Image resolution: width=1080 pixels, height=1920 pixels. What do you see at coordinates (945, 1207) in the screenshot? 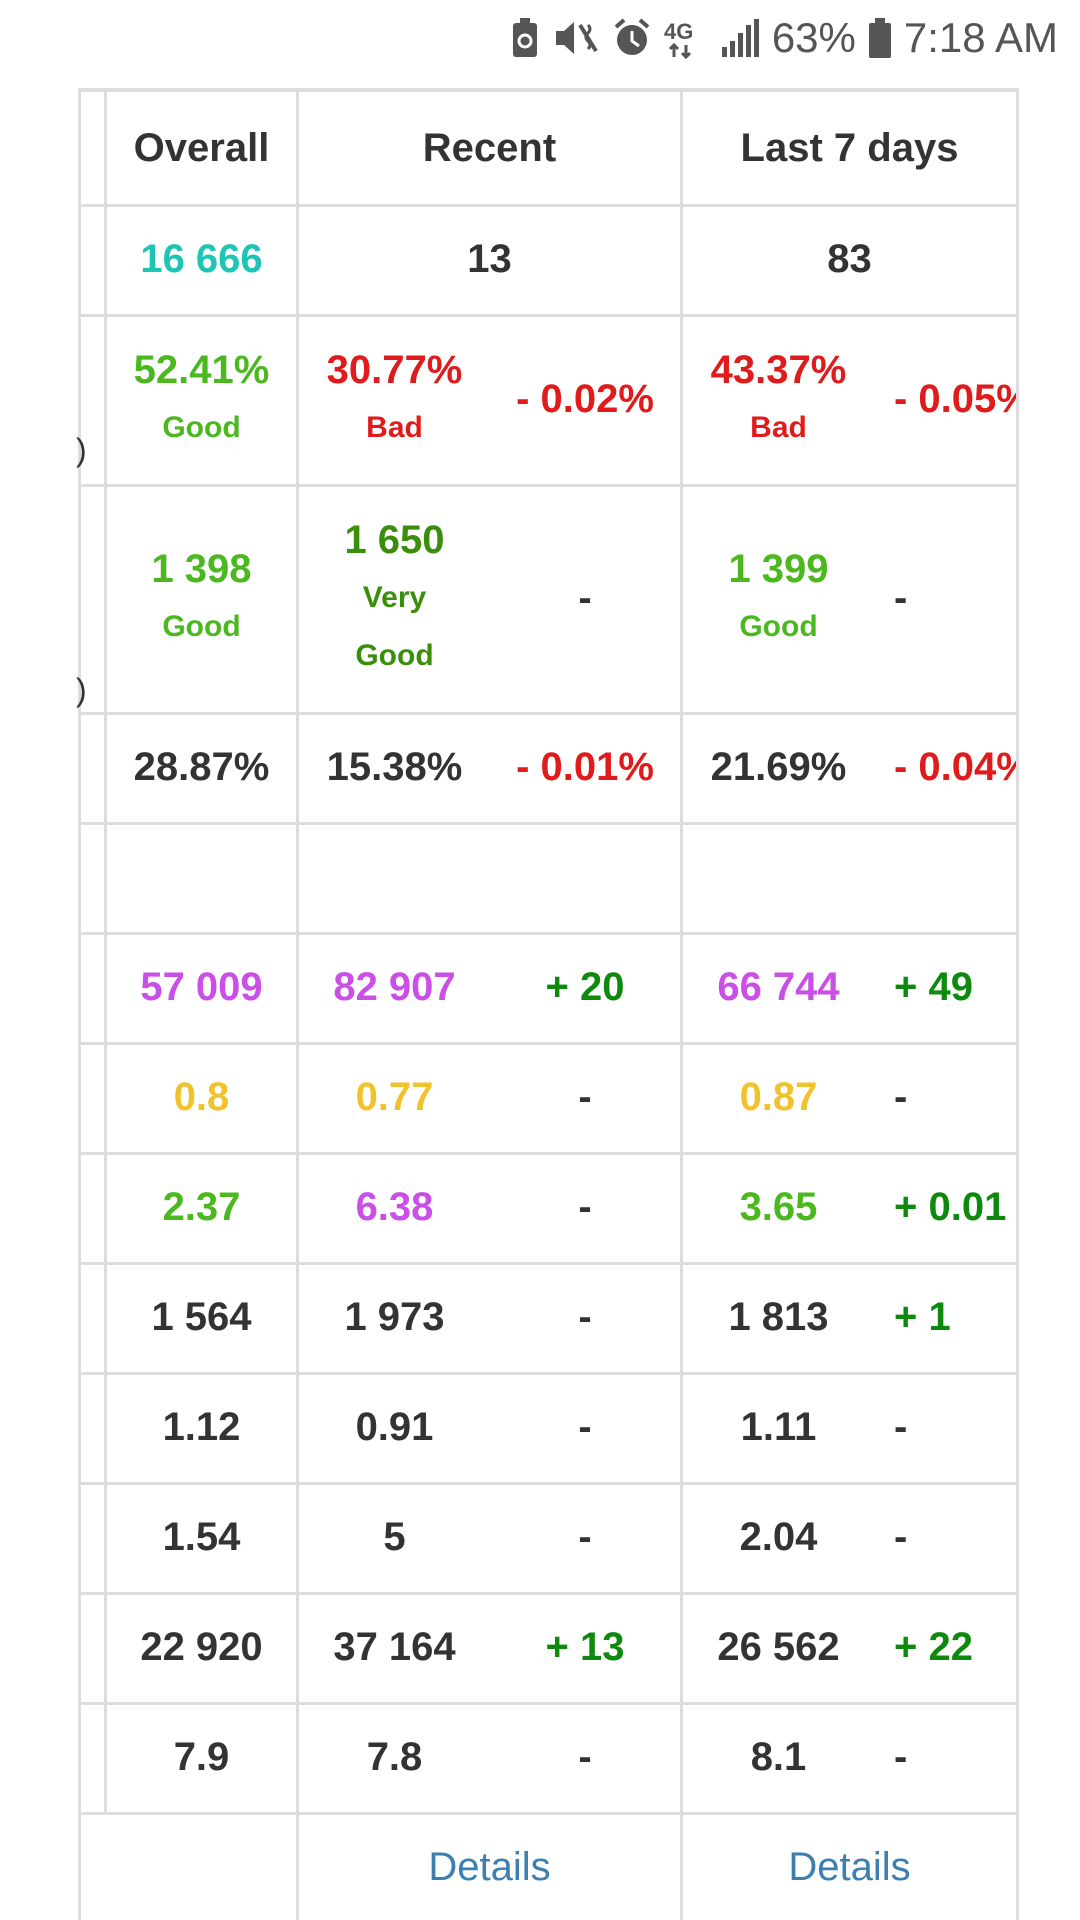
I see `week-delta-cell: + 0.01` at bounding box center [945, 1207].